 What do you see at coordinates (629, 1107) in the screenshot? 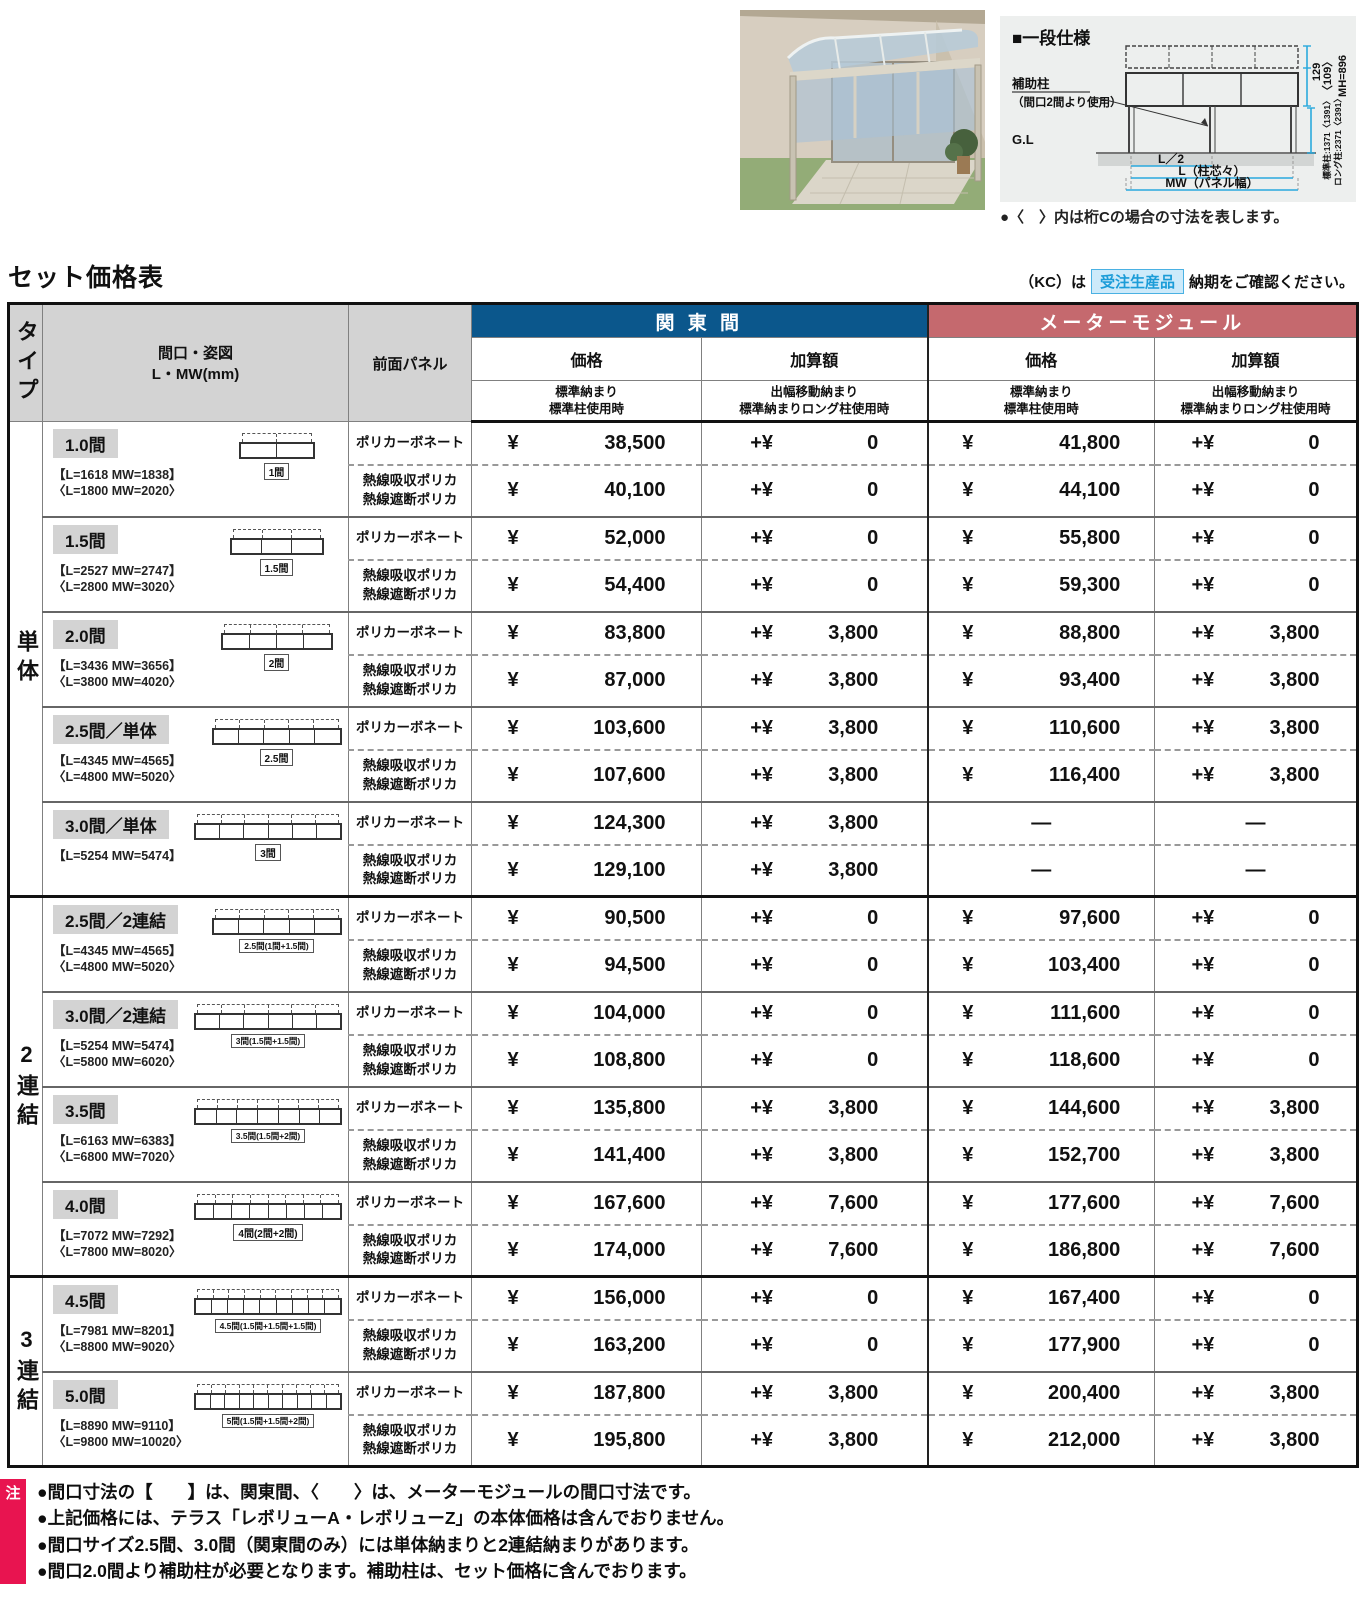
I see `amount: 135,800` at bounding box center [629, 1107].